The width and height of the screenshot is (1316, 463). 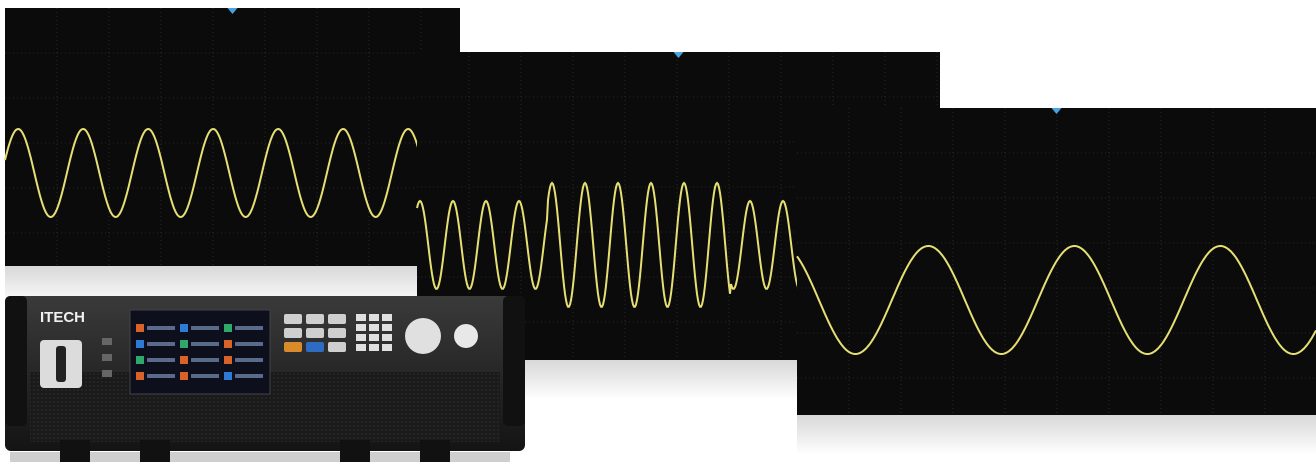 What do you see at coordinates (62, 317) in the screenshot?
I see `brand-logo: ITECH` at bounding box center [62, 317].